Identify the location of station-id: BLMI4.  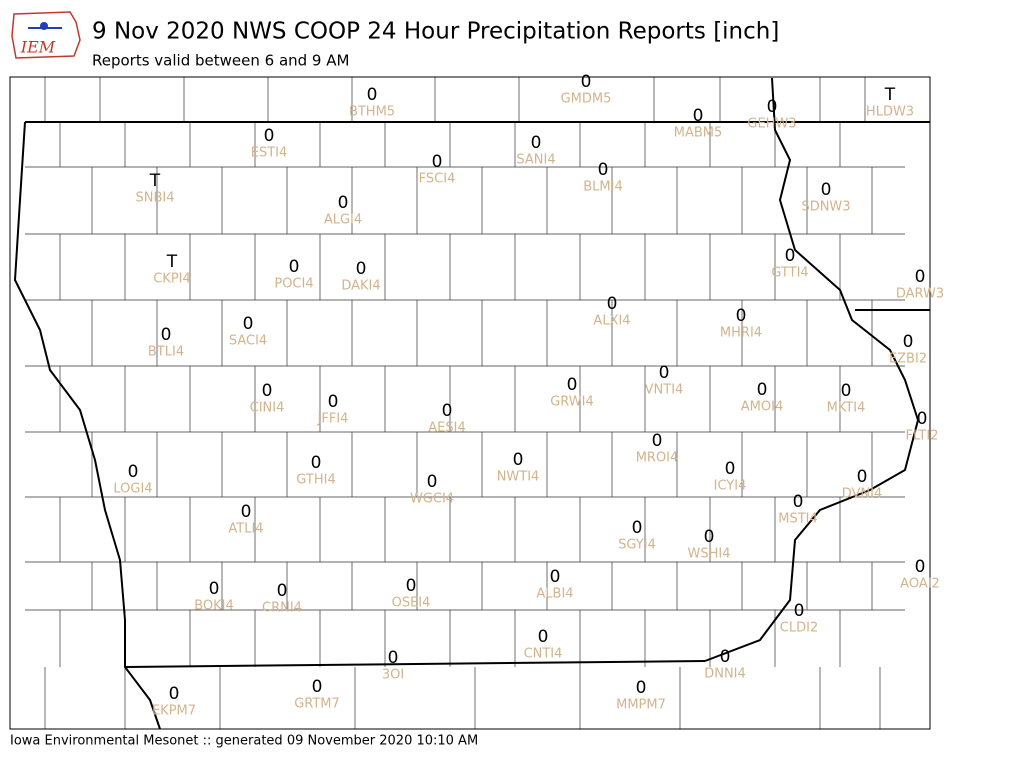
(602, 187).